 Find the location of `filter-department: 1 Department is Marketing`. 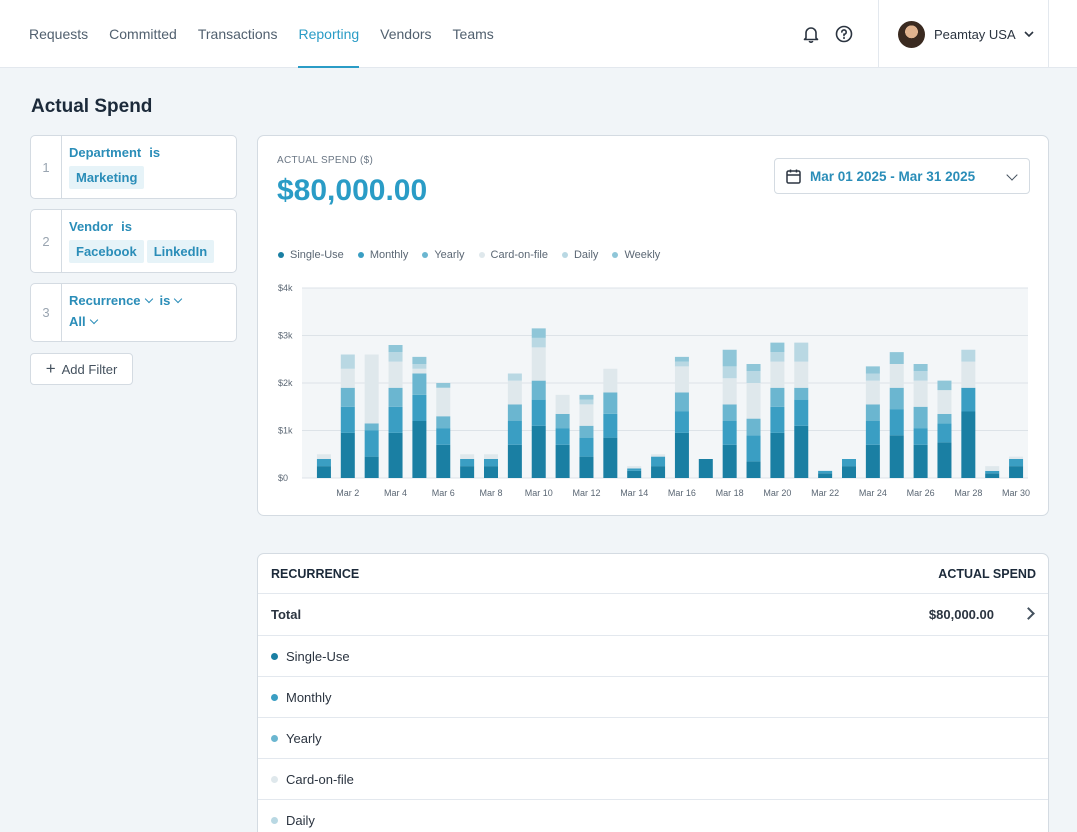

filter-department: 1 Department is Marketing is located at coordinates (133, 167).